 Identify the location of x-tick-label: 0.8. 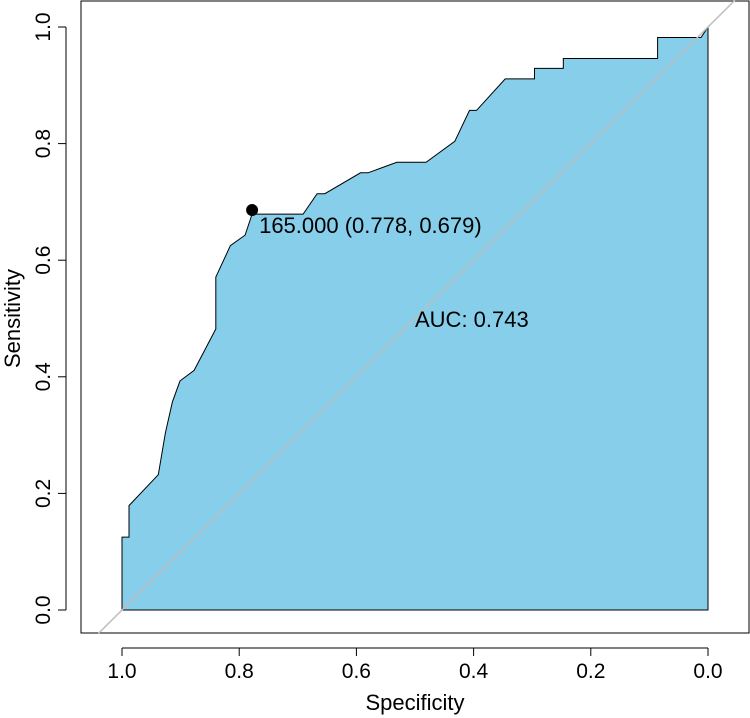
(239, 671).